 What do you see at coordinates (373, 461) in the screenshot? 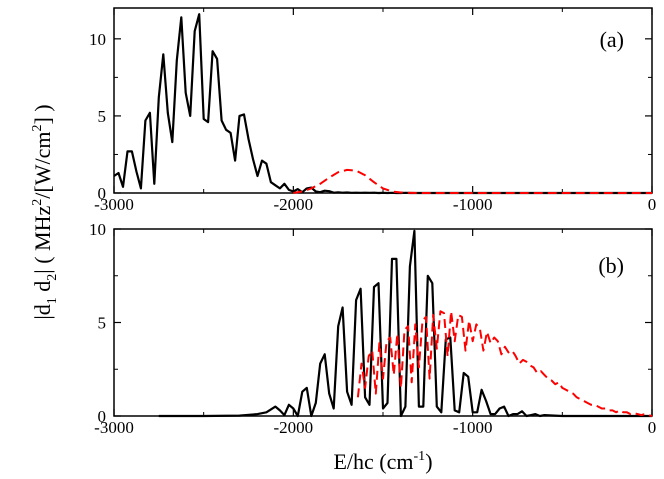
I see `x-axis-title-main: E/hc (cm` at bounding box center [373, 461].